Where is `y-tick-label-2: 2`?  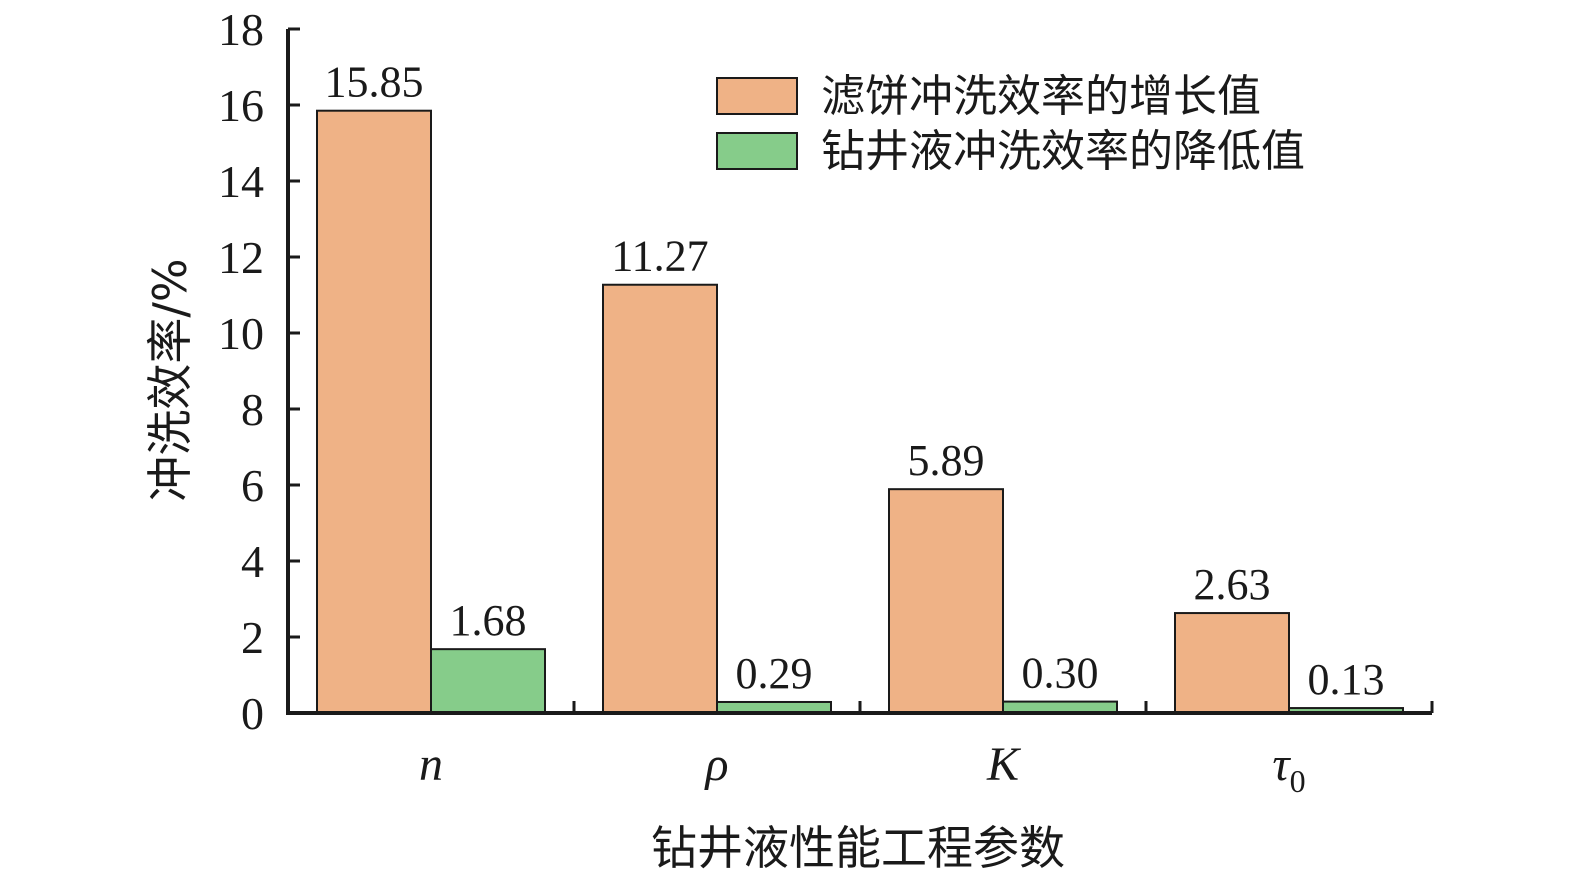
y-tick-label-2: 2 is located at coordinates (252, 637).